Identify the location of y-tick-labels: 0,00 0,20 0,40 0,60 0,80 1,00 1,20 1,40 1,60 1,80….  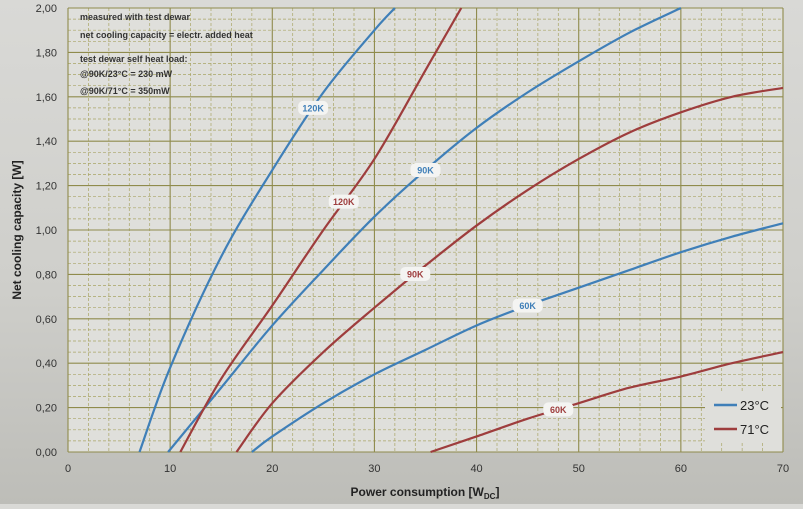
(46, 231).